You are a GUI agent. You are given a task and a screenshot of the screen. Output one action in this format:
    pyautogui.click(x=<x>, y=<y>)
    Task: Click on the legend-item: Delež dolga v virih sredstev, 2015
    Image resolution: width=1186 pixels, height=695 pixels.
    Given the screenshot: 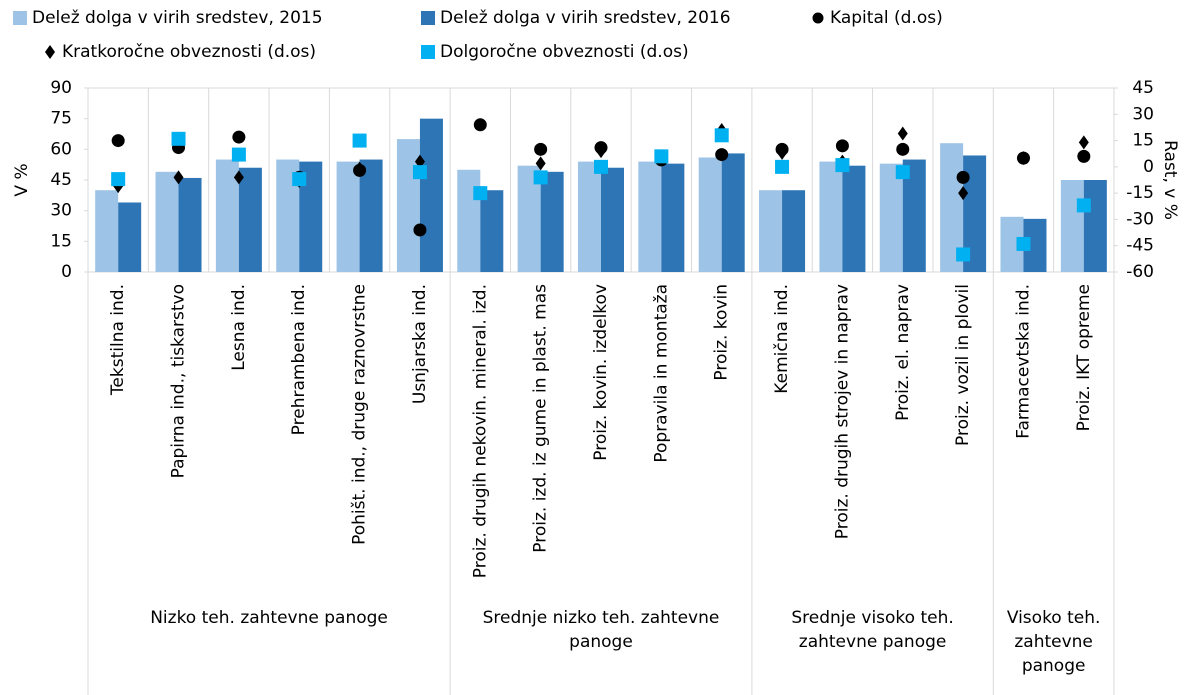 What is the action you would take?
    pyautogui.click(x=167, y=18)
    